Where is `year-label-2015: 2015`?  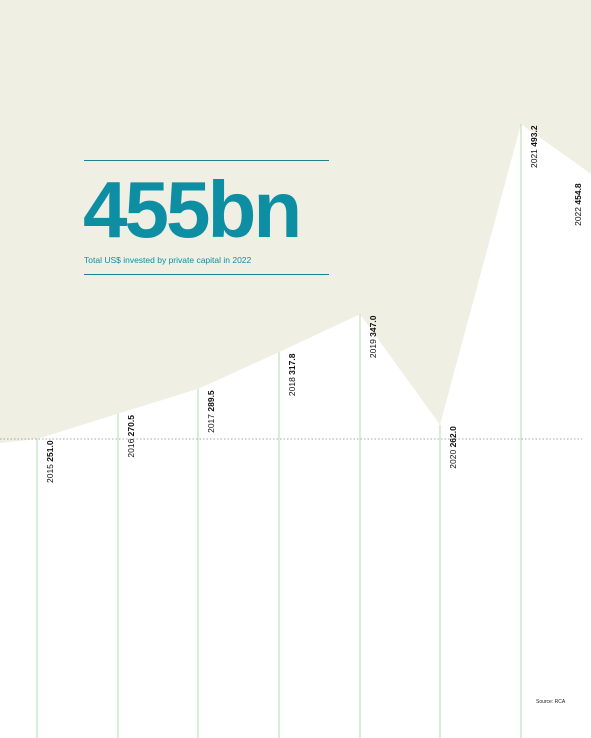 year-label-2015: 2015 is located at coordinates (50, 472).